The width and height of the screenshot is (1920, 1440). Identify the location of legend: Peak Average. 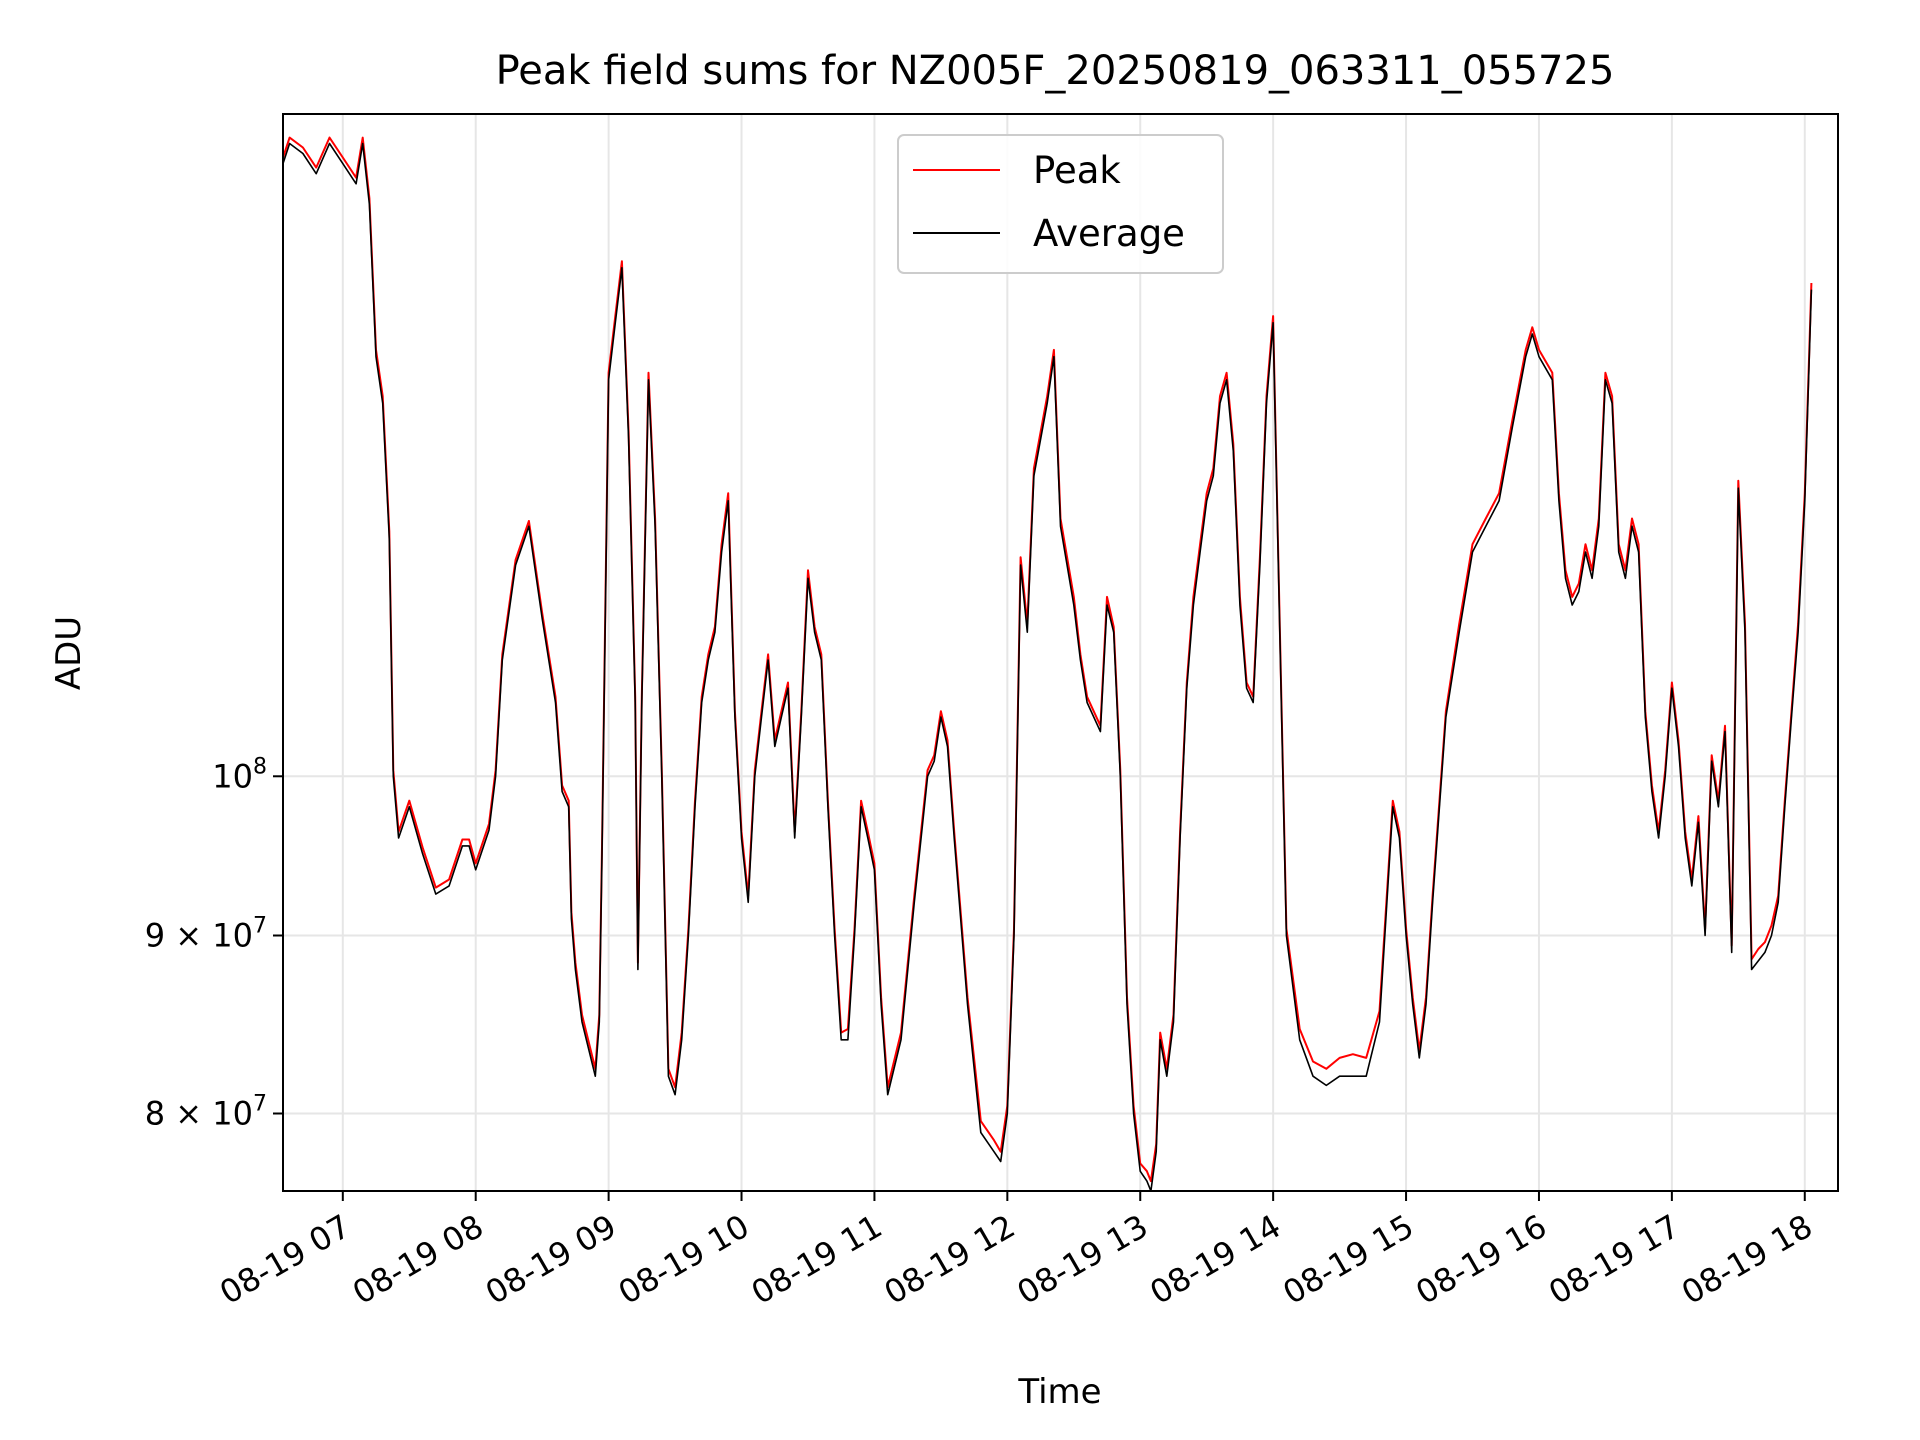
(1060, 204).